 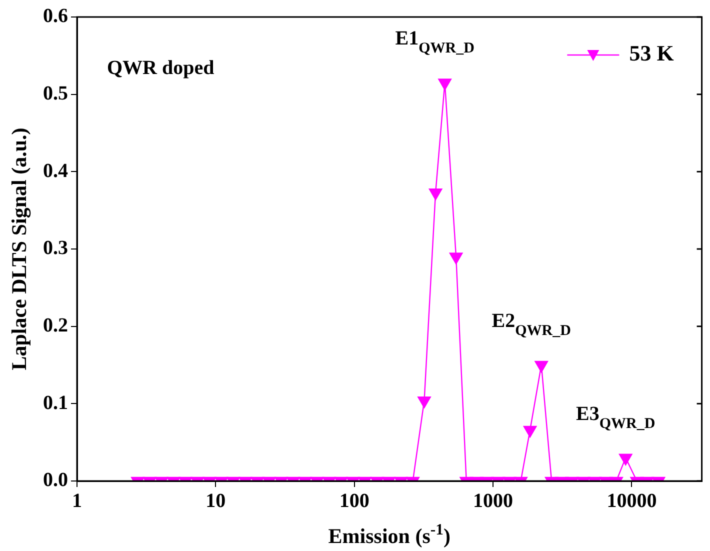 I want to click on legend-label: 53 K, so click(x=651, y=53).